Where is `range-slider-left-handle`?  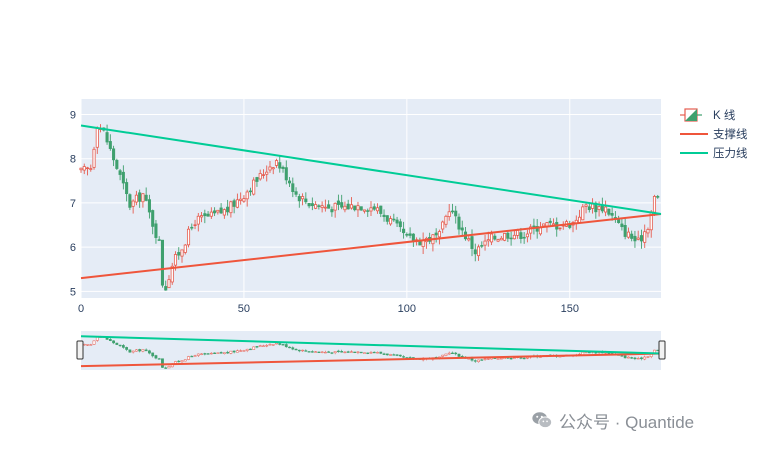 range-slider-left-handle is located at coordinates (80, 350).